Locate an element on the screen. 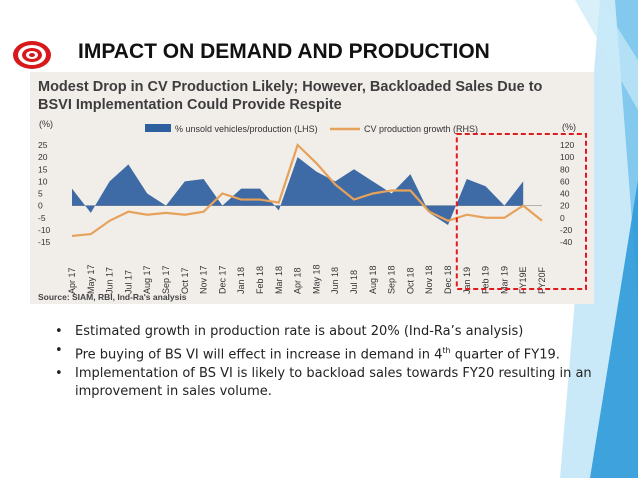  deco-shape-accent is located at coordinates (606, 55).